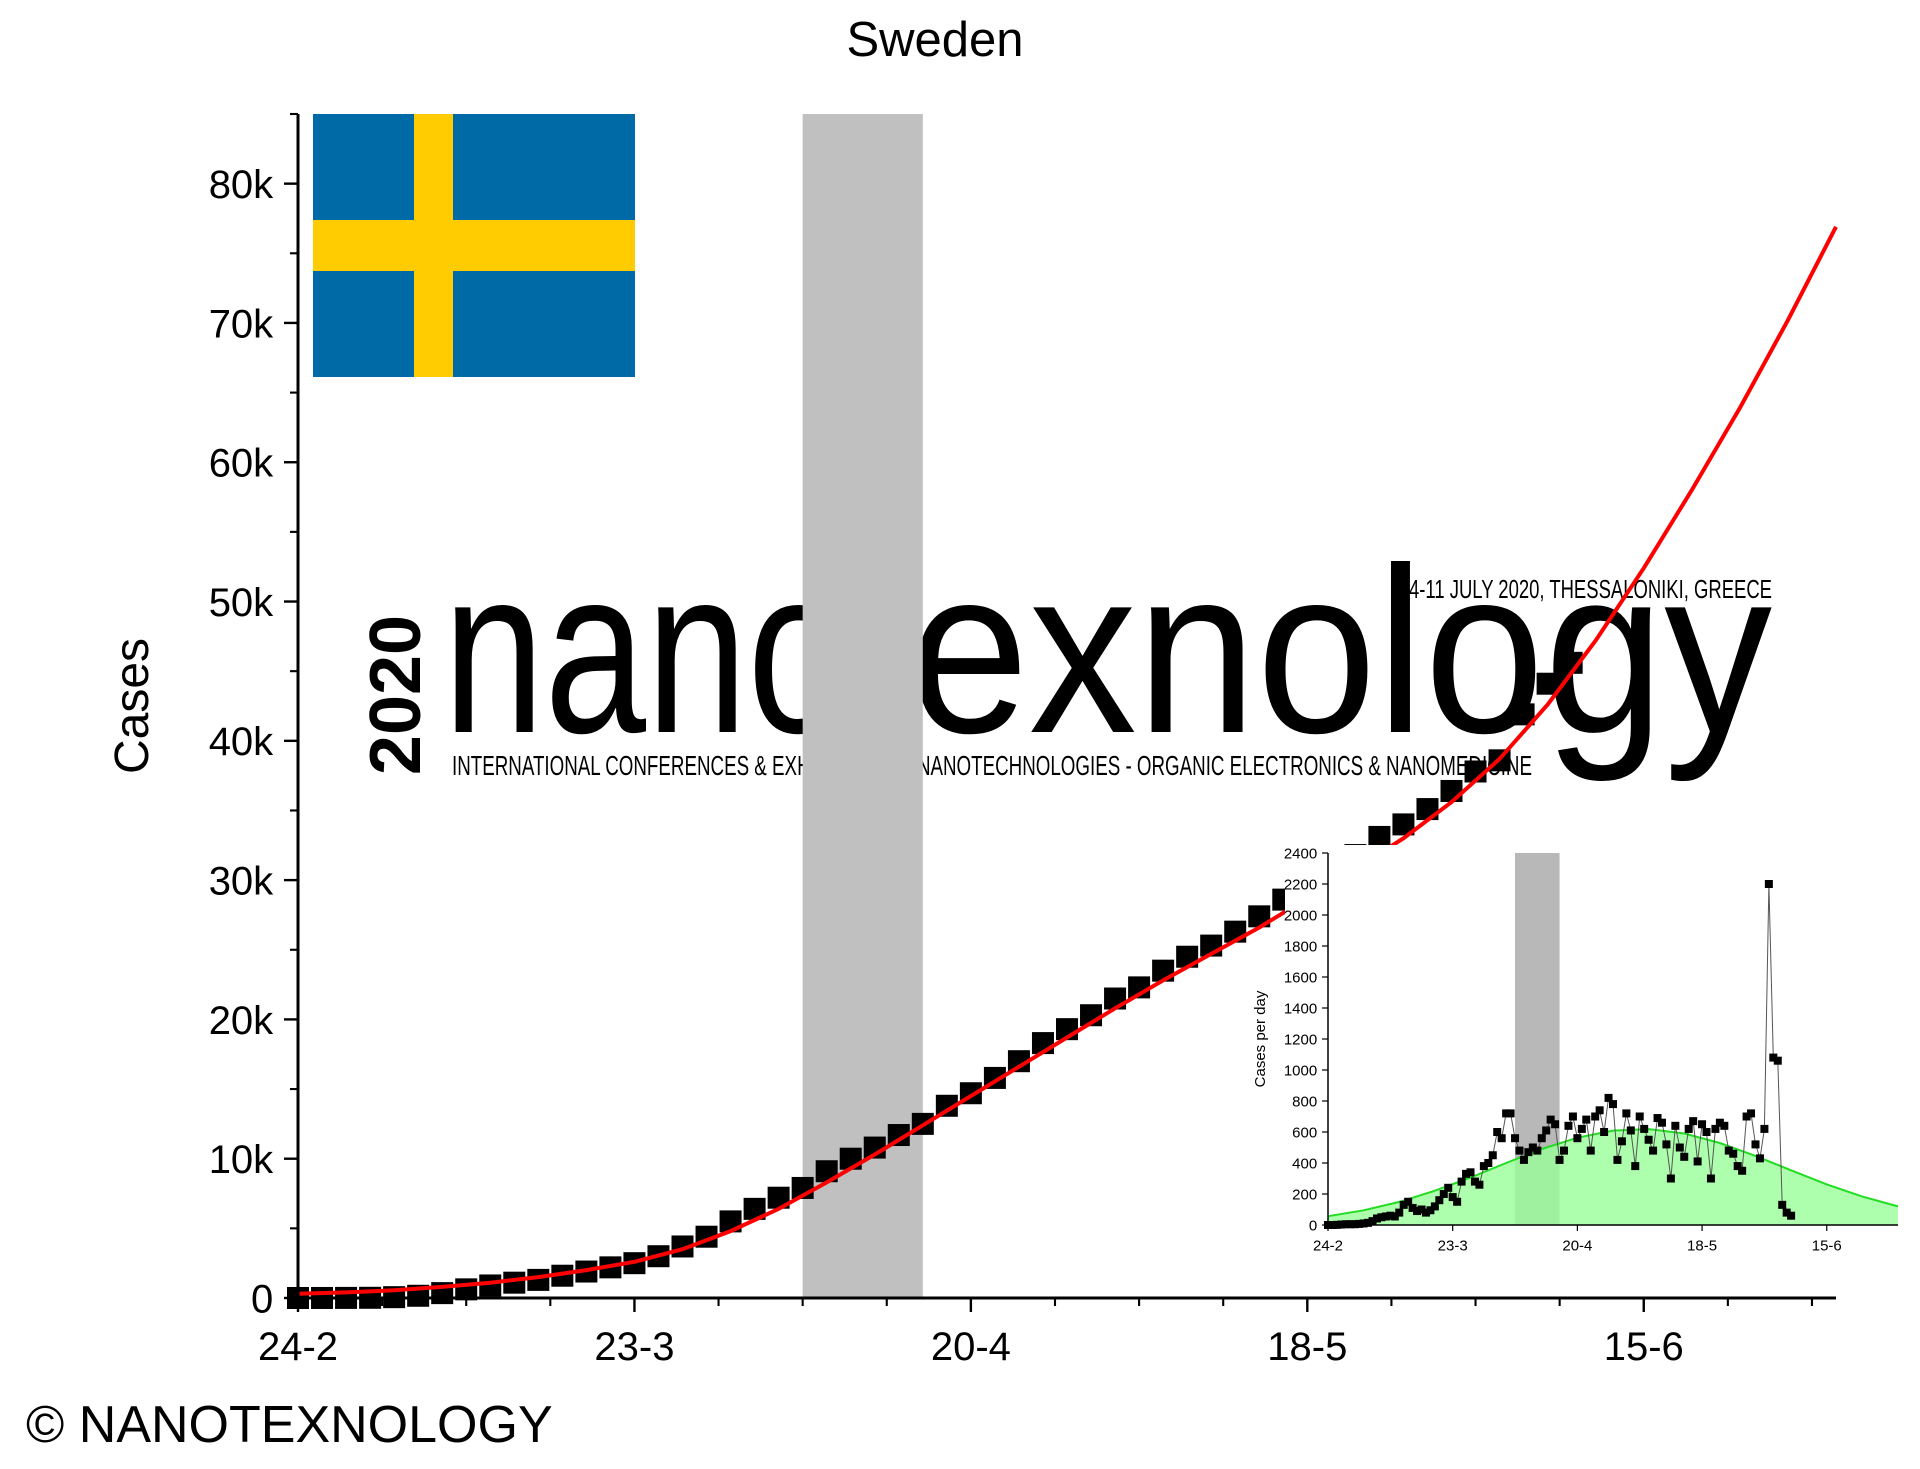 This screenshot has width=1920, height=1469. What do you see at coordinates (862, 706) in the screenshot?
I see `highlight-band` at bounding box center [862, 706].